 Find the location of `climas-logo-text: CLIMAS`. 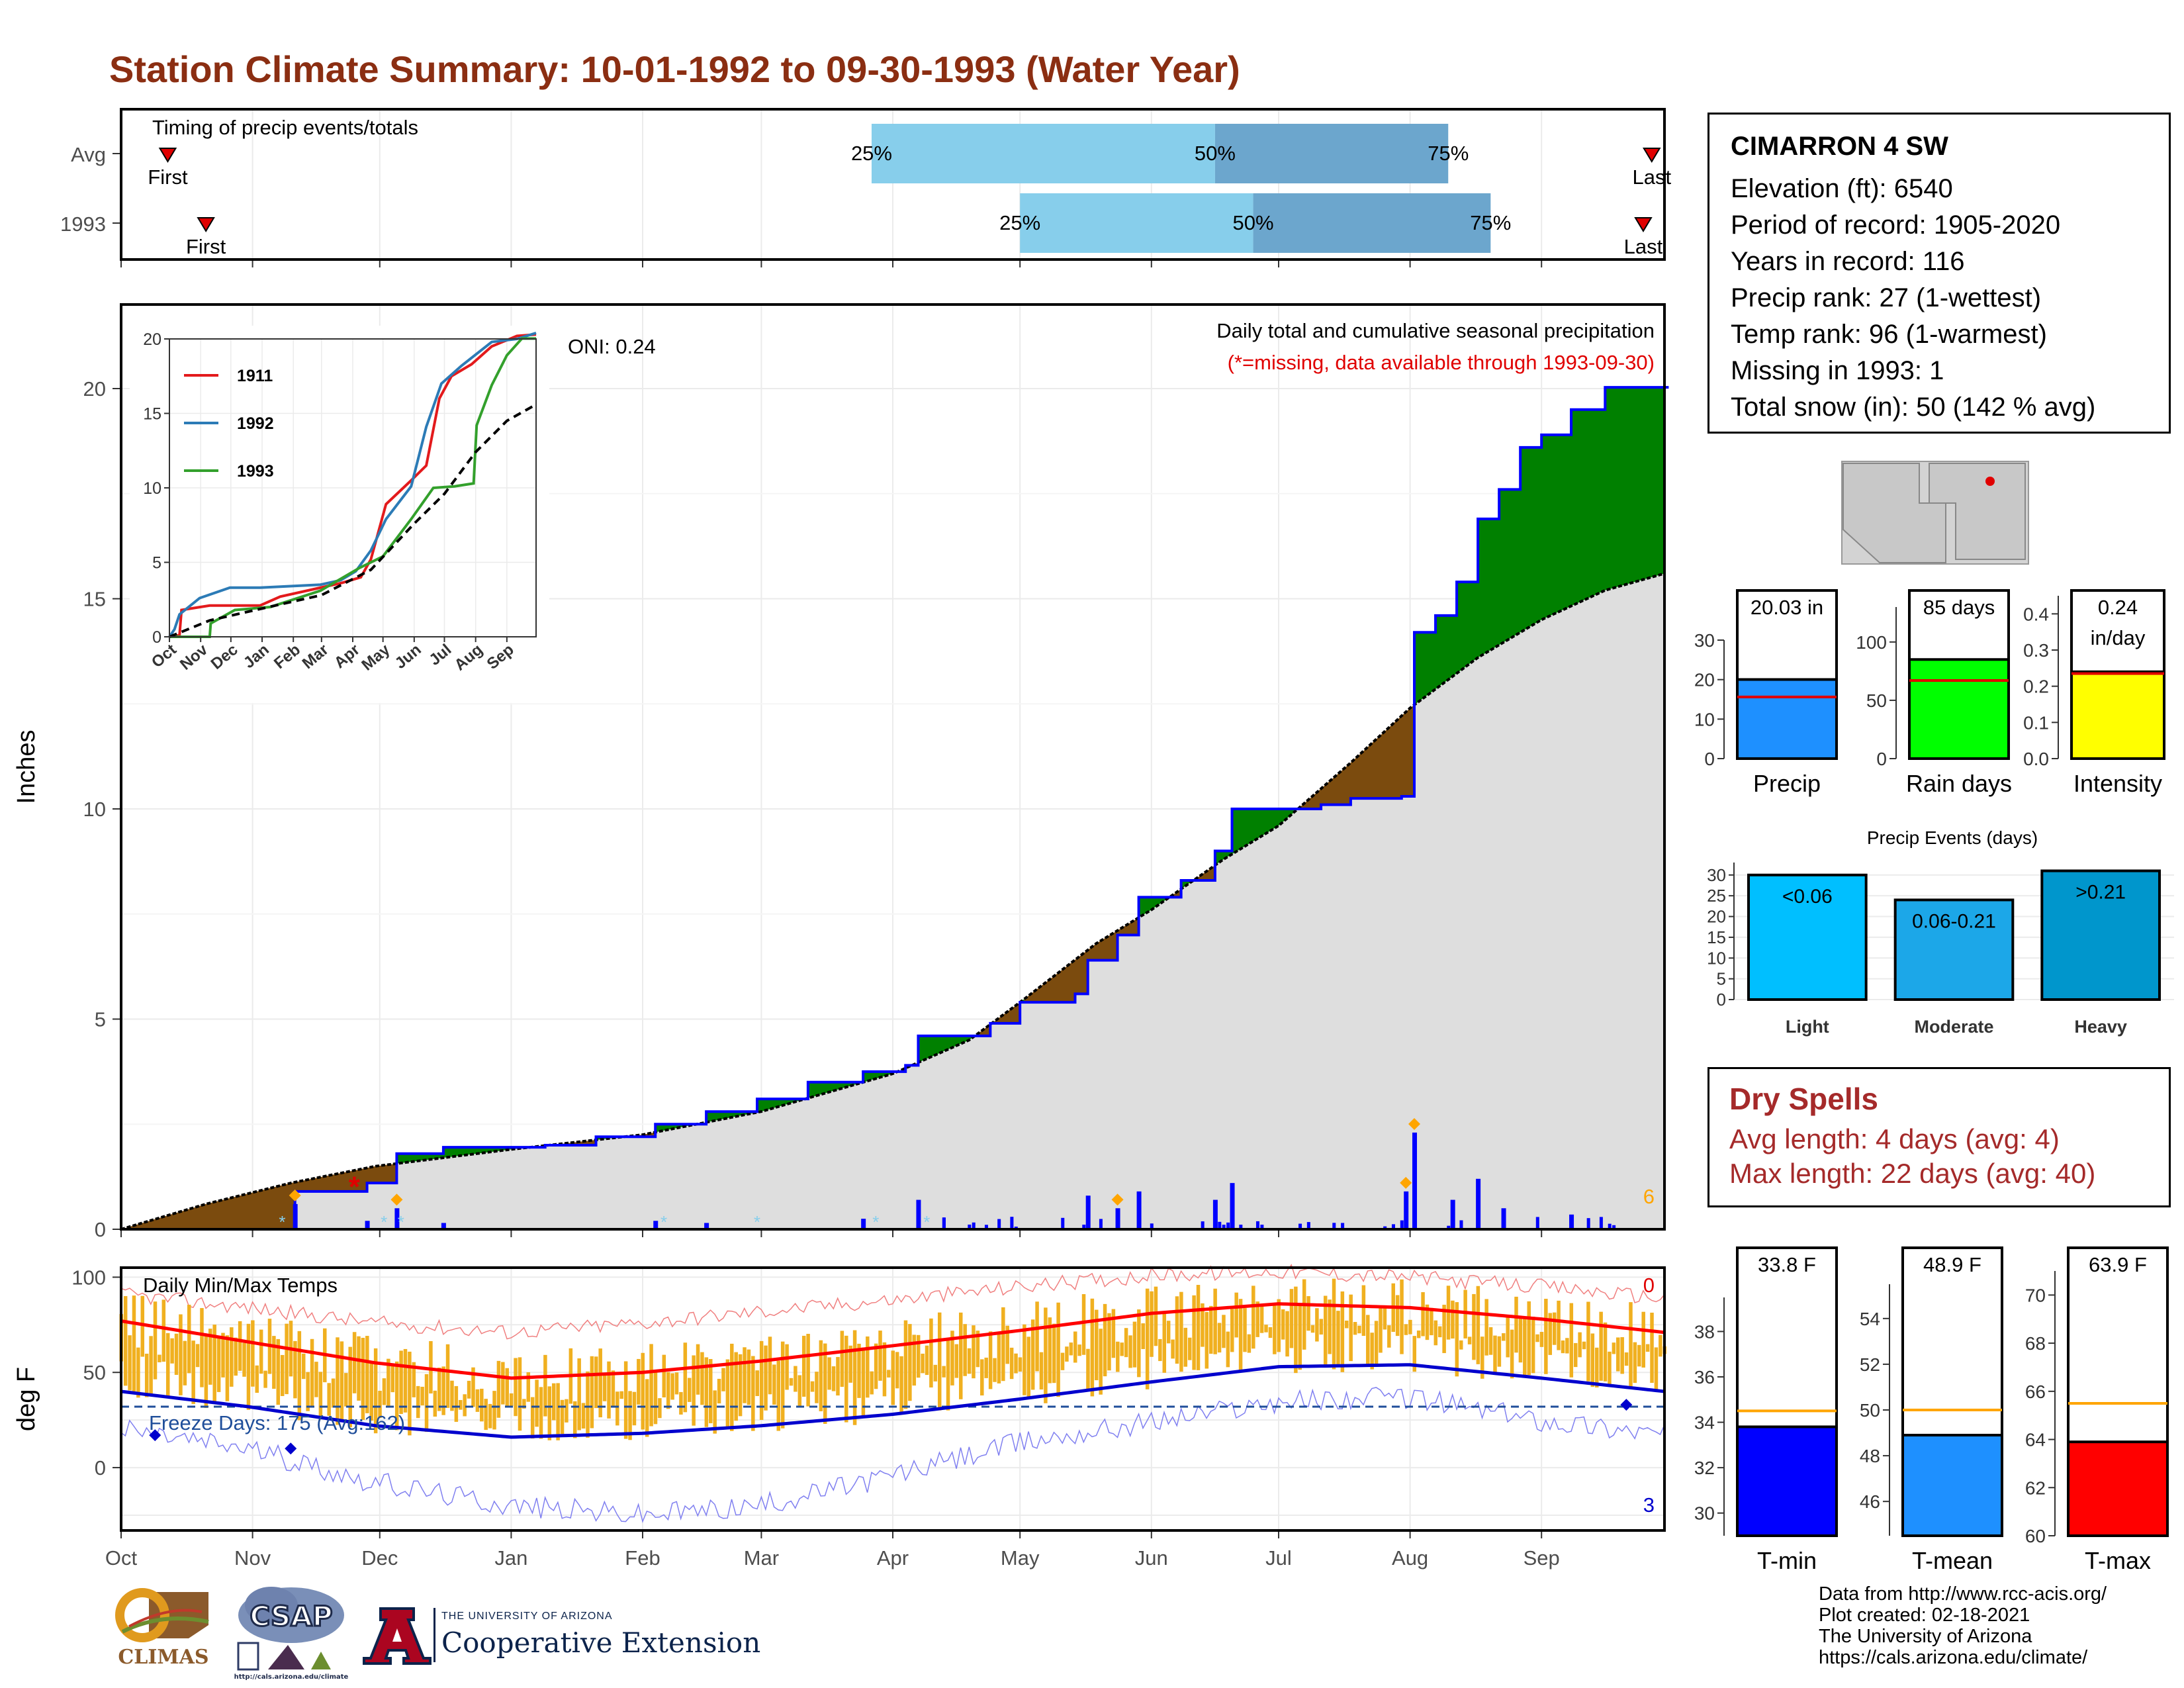

climas-logo-text: CLIMAS is located at coordinates (163, 1657).